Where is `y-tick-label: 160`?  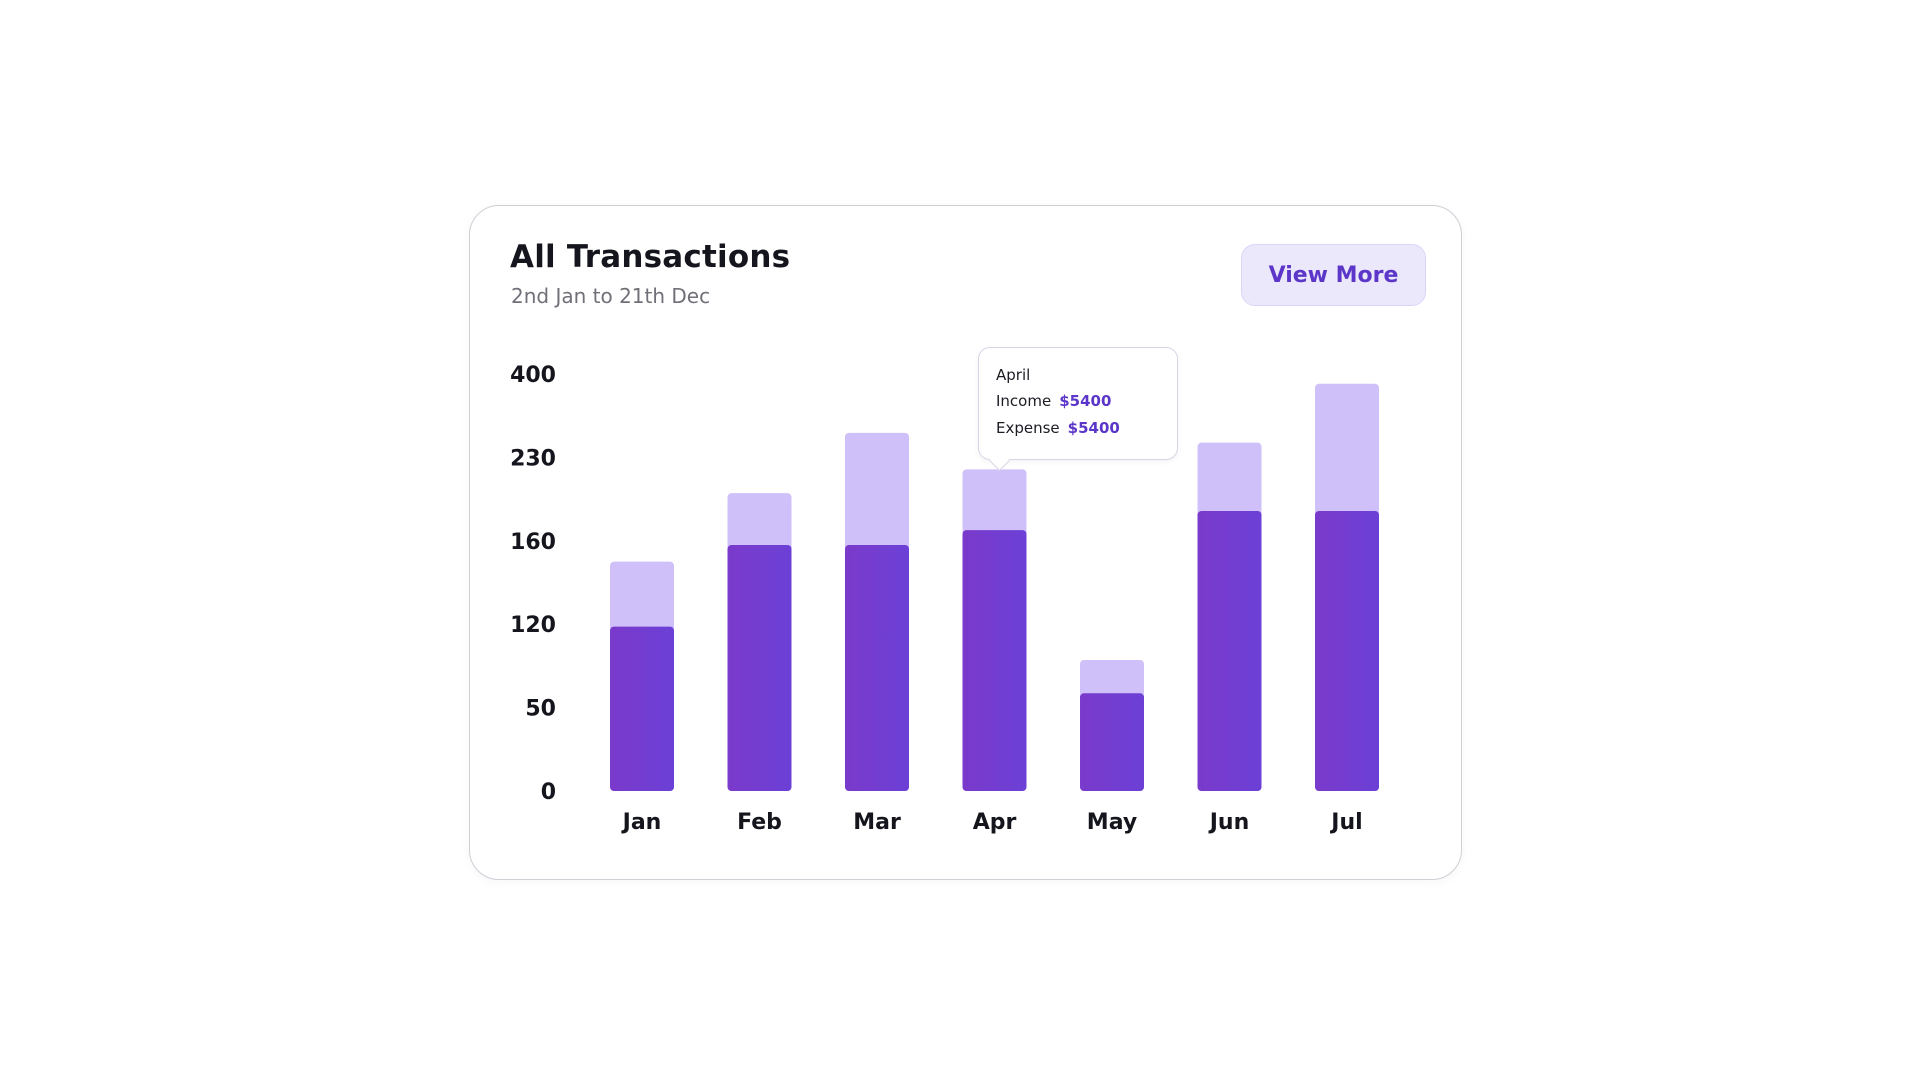
y-tick-label: 160 is located at coordinates (533, 542).